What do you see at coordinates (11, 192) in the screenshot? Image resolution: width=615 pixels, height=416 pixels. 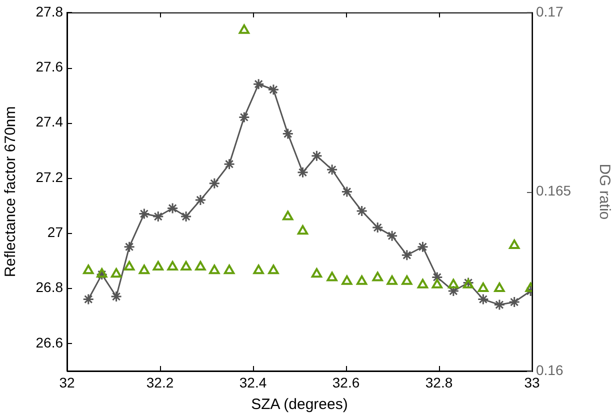 I see `y-axis-title: Reflectance factor 670nm` at bounding box center [11, 192].